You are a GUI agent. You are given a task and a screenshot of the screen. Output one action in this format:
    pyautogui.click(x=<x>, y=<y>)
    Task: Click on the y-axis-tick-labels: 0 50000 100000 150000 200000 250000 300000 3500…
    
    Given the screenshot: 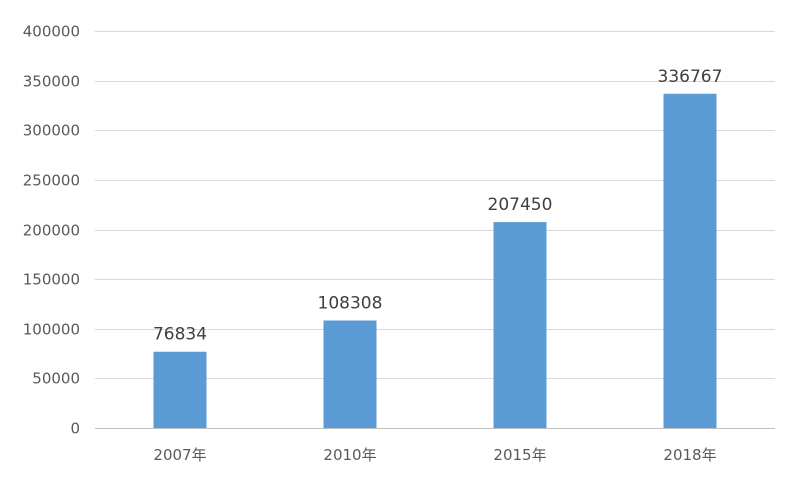 What is the action you would take?
    pyautogui.click(x=51, y=230)
    